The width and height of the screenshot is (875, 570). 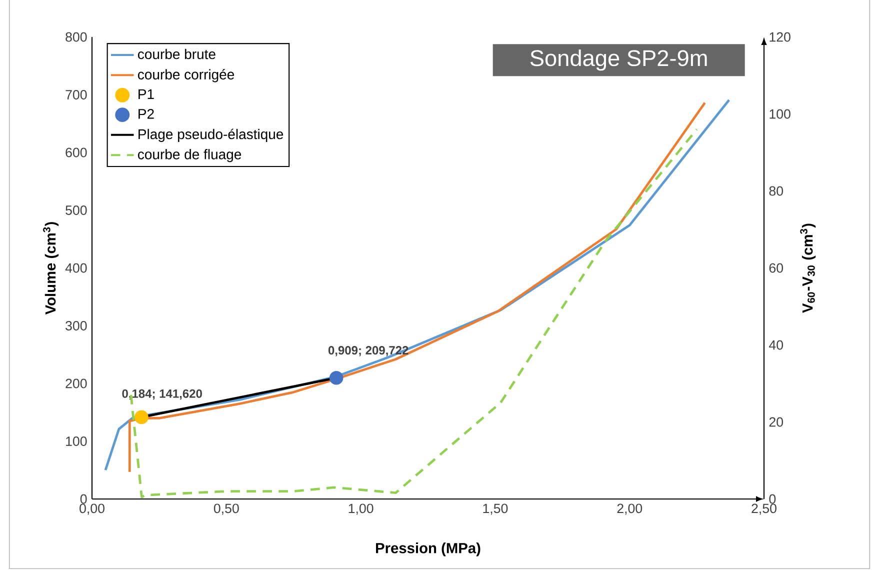 I want to click on y2-tick-label: 40, so click(x=776, y=345).